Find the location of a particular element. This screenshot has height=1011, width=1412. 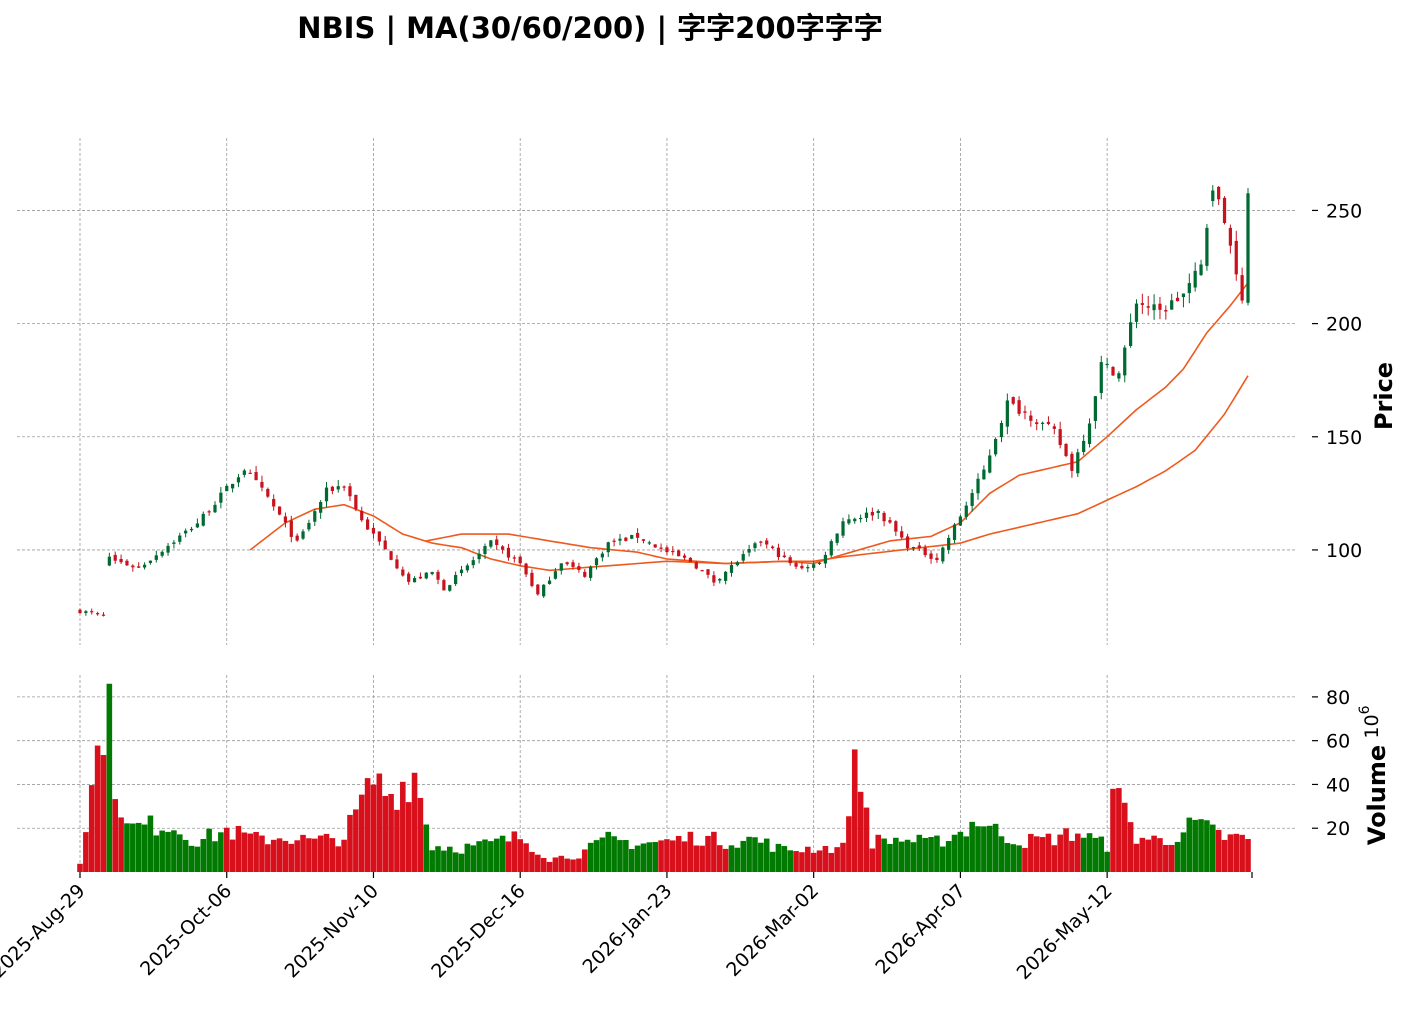

x-tick-label: 2025-Dec-16 is located at coordinates (478, 931).